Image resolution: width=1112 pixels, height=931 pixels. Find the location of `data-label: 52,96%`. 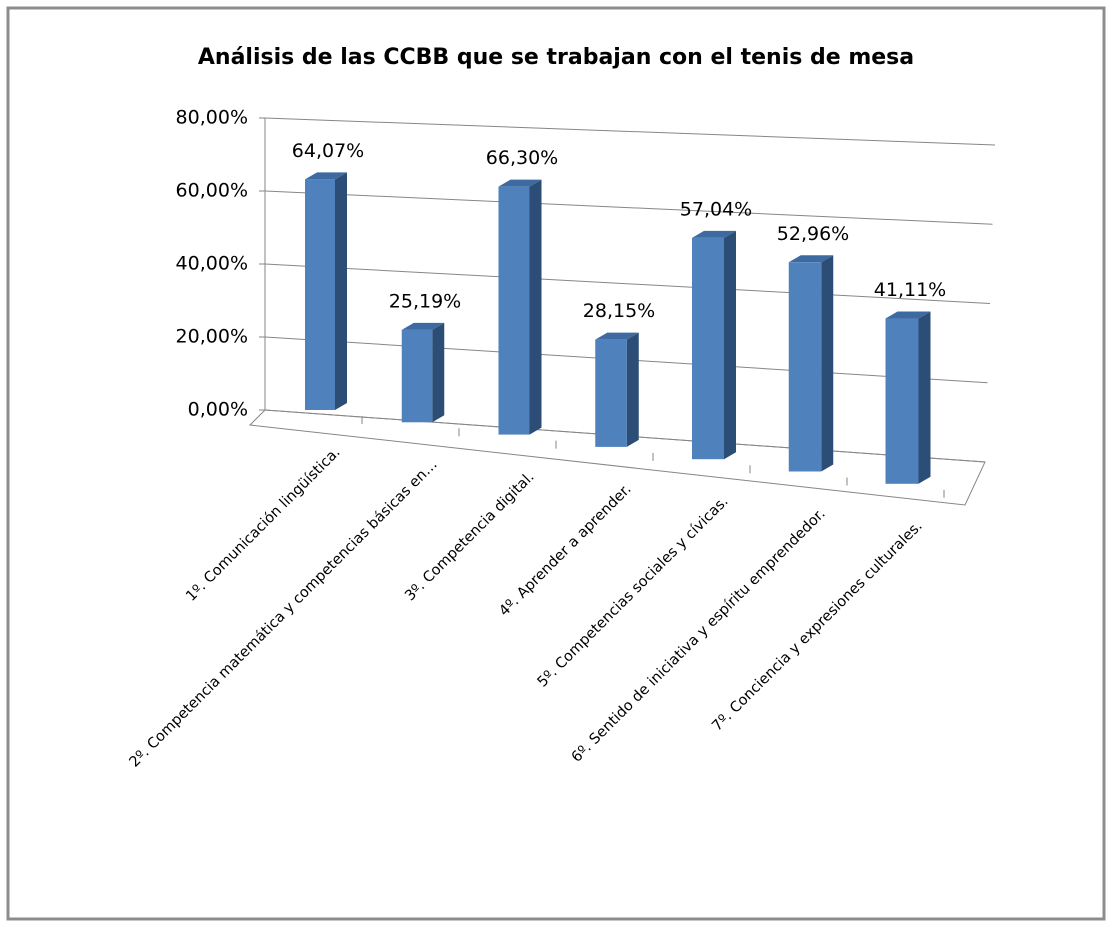

data-label: 52,96% is located at coordinates (813, 234).